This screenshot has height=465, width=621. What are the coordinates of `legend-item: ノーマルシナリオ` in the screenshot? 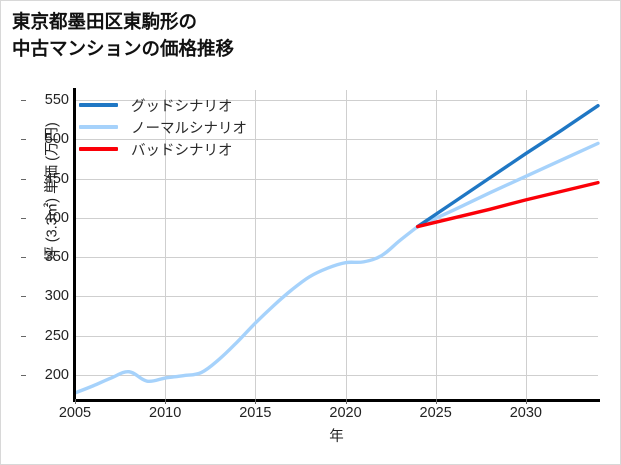 It's located at (186, 127).